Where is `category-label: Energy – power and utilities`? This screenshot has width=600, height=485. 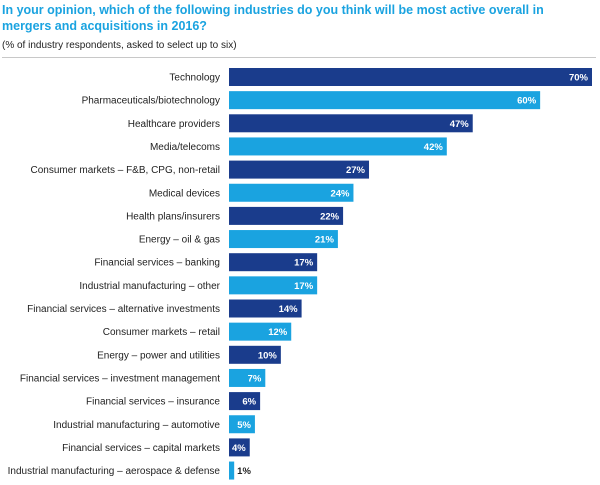 category-label: Energy – power and utilities is located at coordinates (158, 355).